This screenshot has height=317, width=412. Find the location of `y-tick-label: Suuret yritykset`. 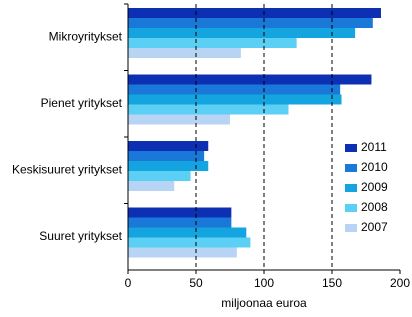

y-tick-label: Suuret yritykset is located at coordinates (80, 236).